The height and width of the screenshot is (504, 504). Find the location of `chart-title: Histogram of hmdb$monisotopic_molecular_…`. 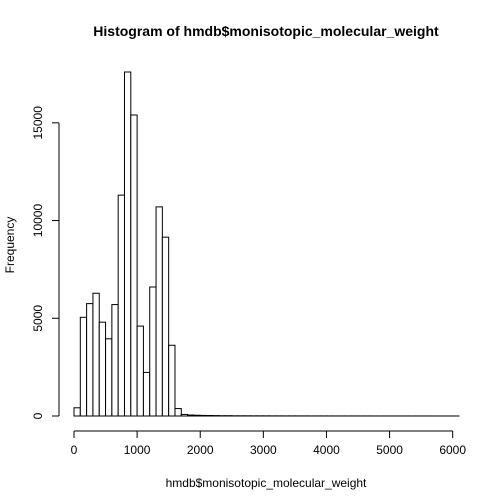

chart-title: Histogram of hmdb$monisotopic_molecular_… is located at coordinates (266, 31).